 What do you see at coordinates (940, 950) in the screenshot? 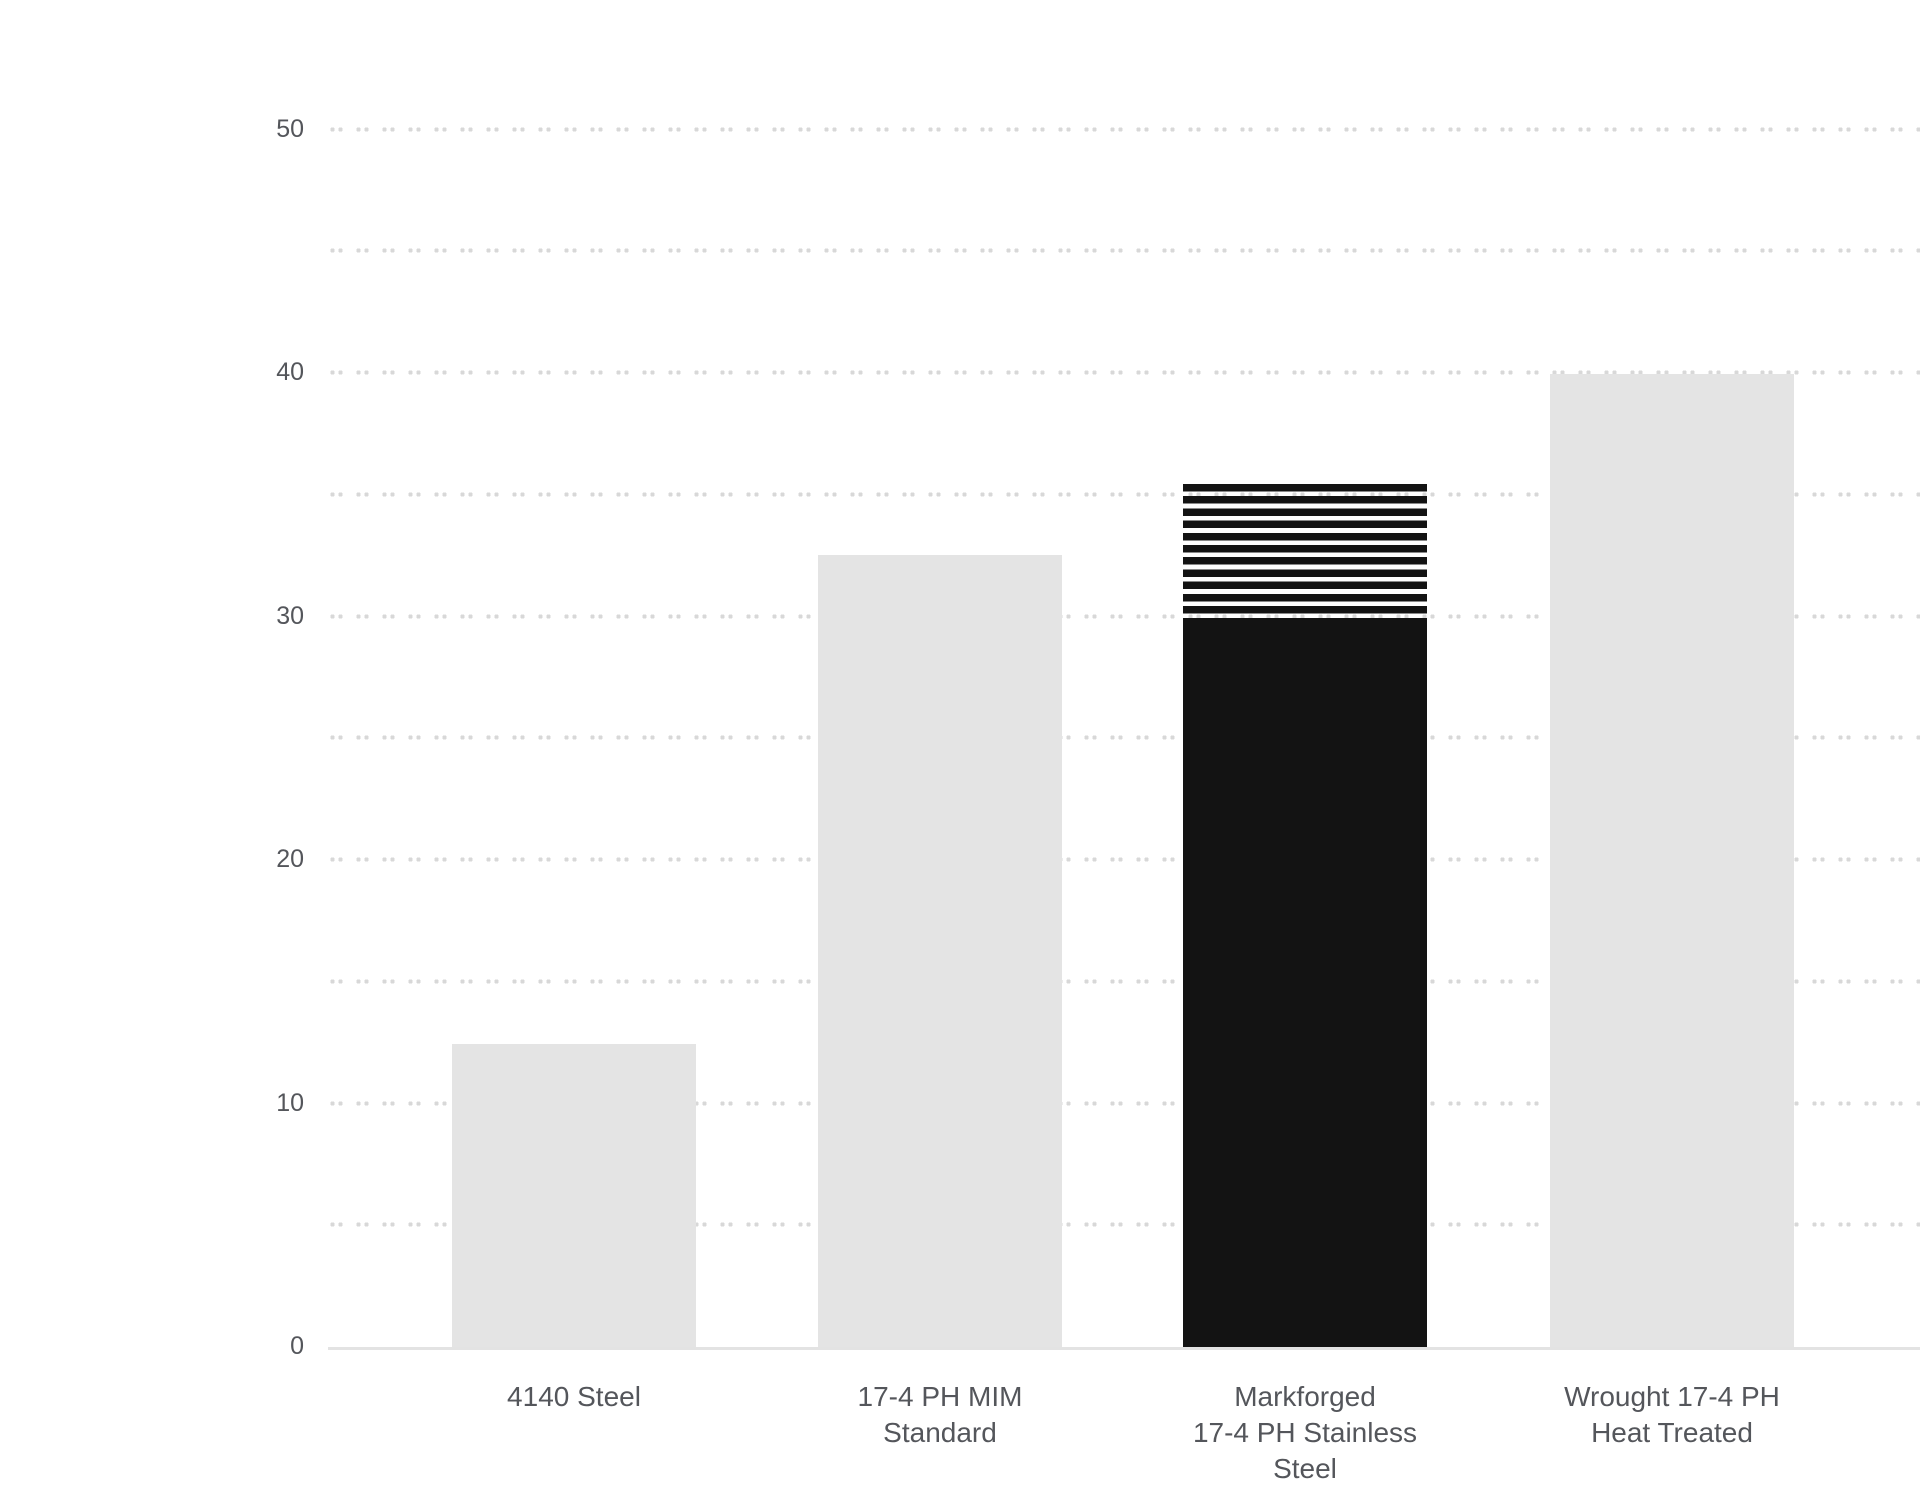
I see `bar-17-4-ph-mim-standard` at bounding box center [940, 950].